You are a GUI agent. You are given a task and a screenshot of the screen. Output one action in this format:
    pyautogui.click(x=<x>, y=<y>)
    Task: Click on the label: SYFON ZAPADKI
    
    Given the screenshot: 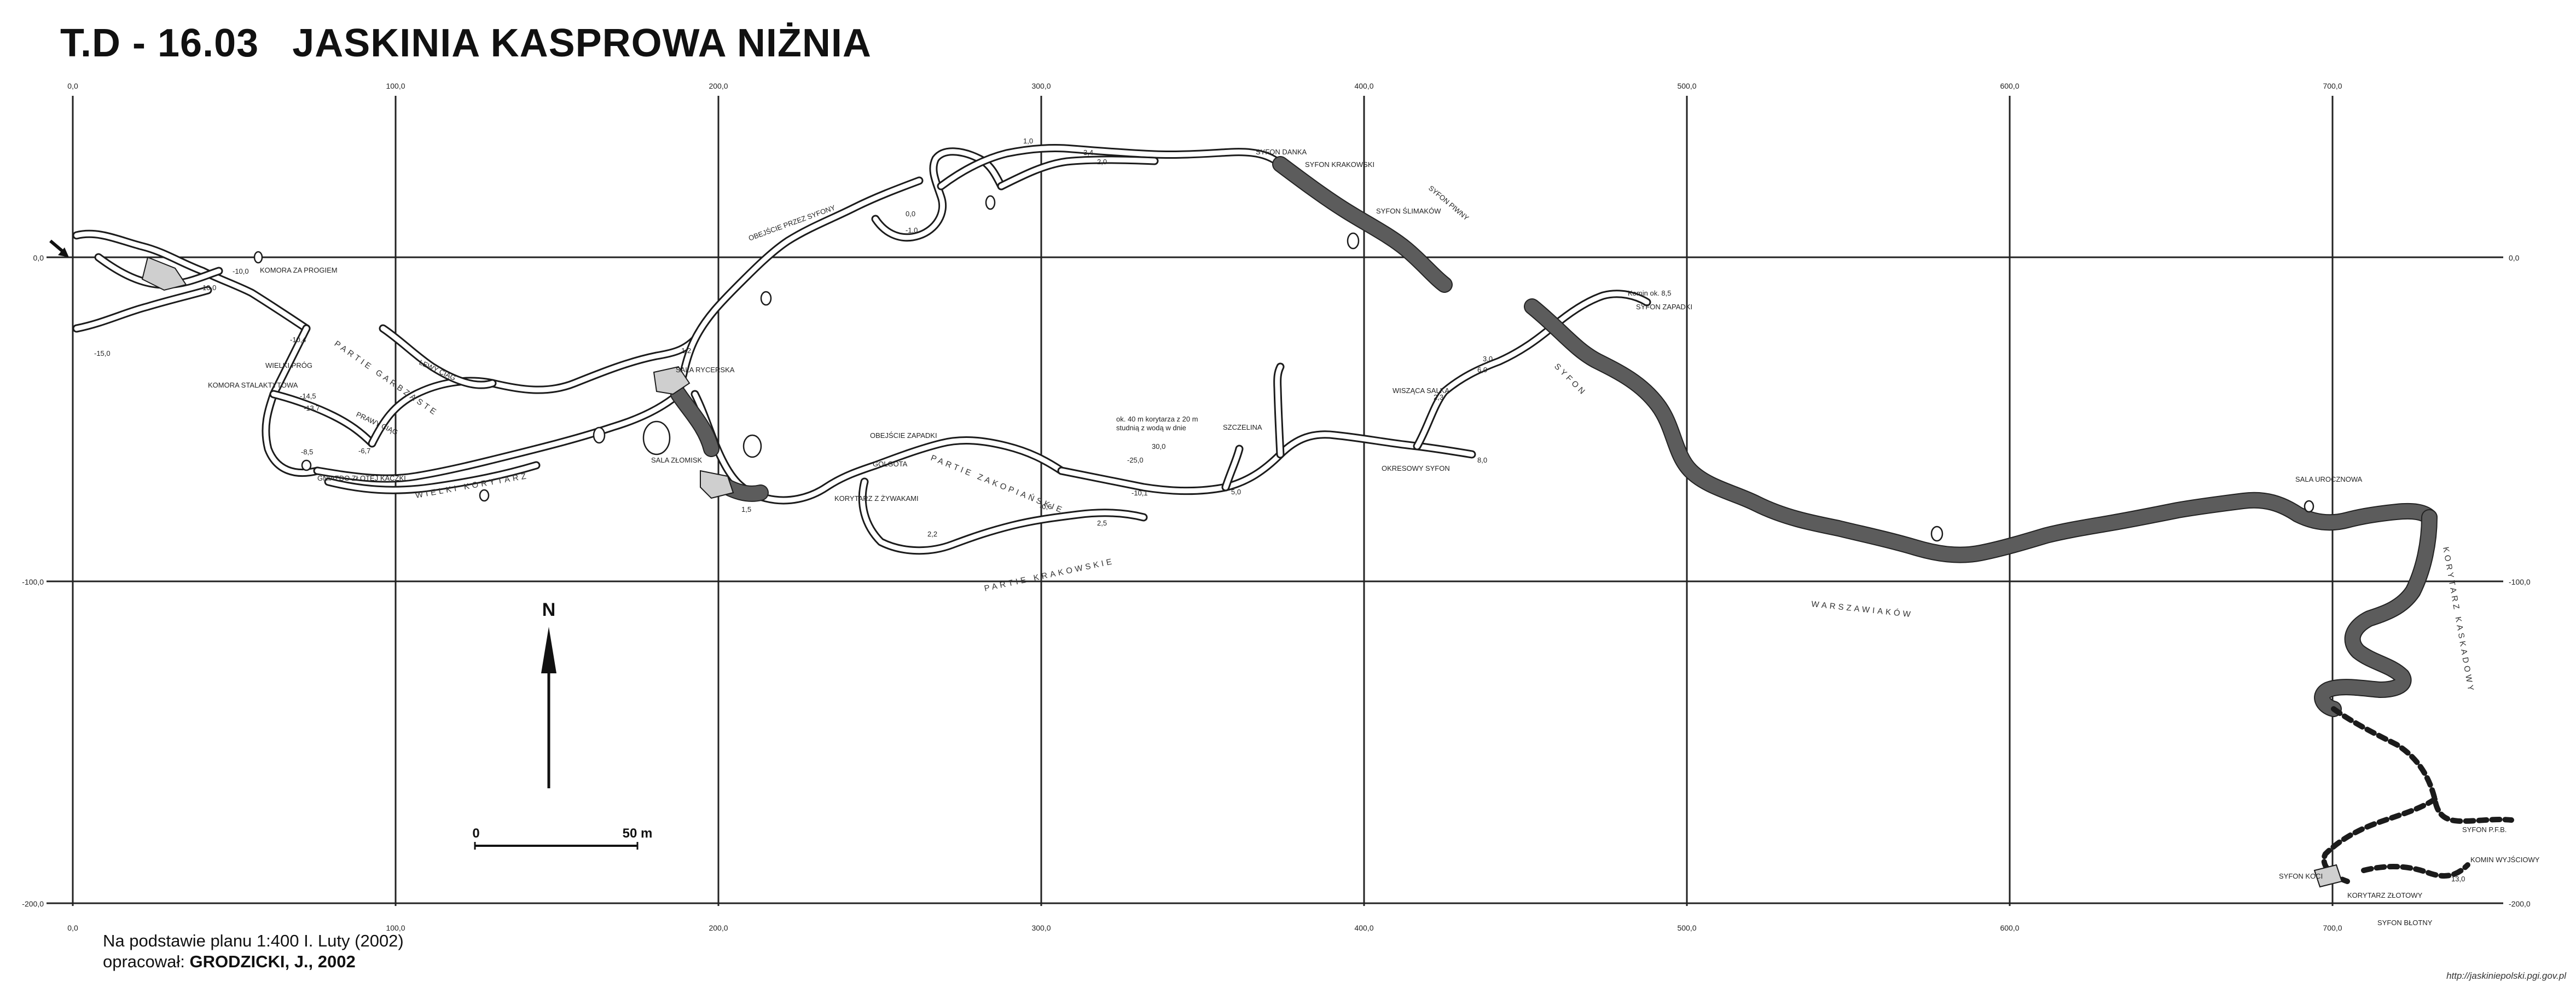 What is the action you would take?
    pyautogui.click(x=1664, y=307)
    